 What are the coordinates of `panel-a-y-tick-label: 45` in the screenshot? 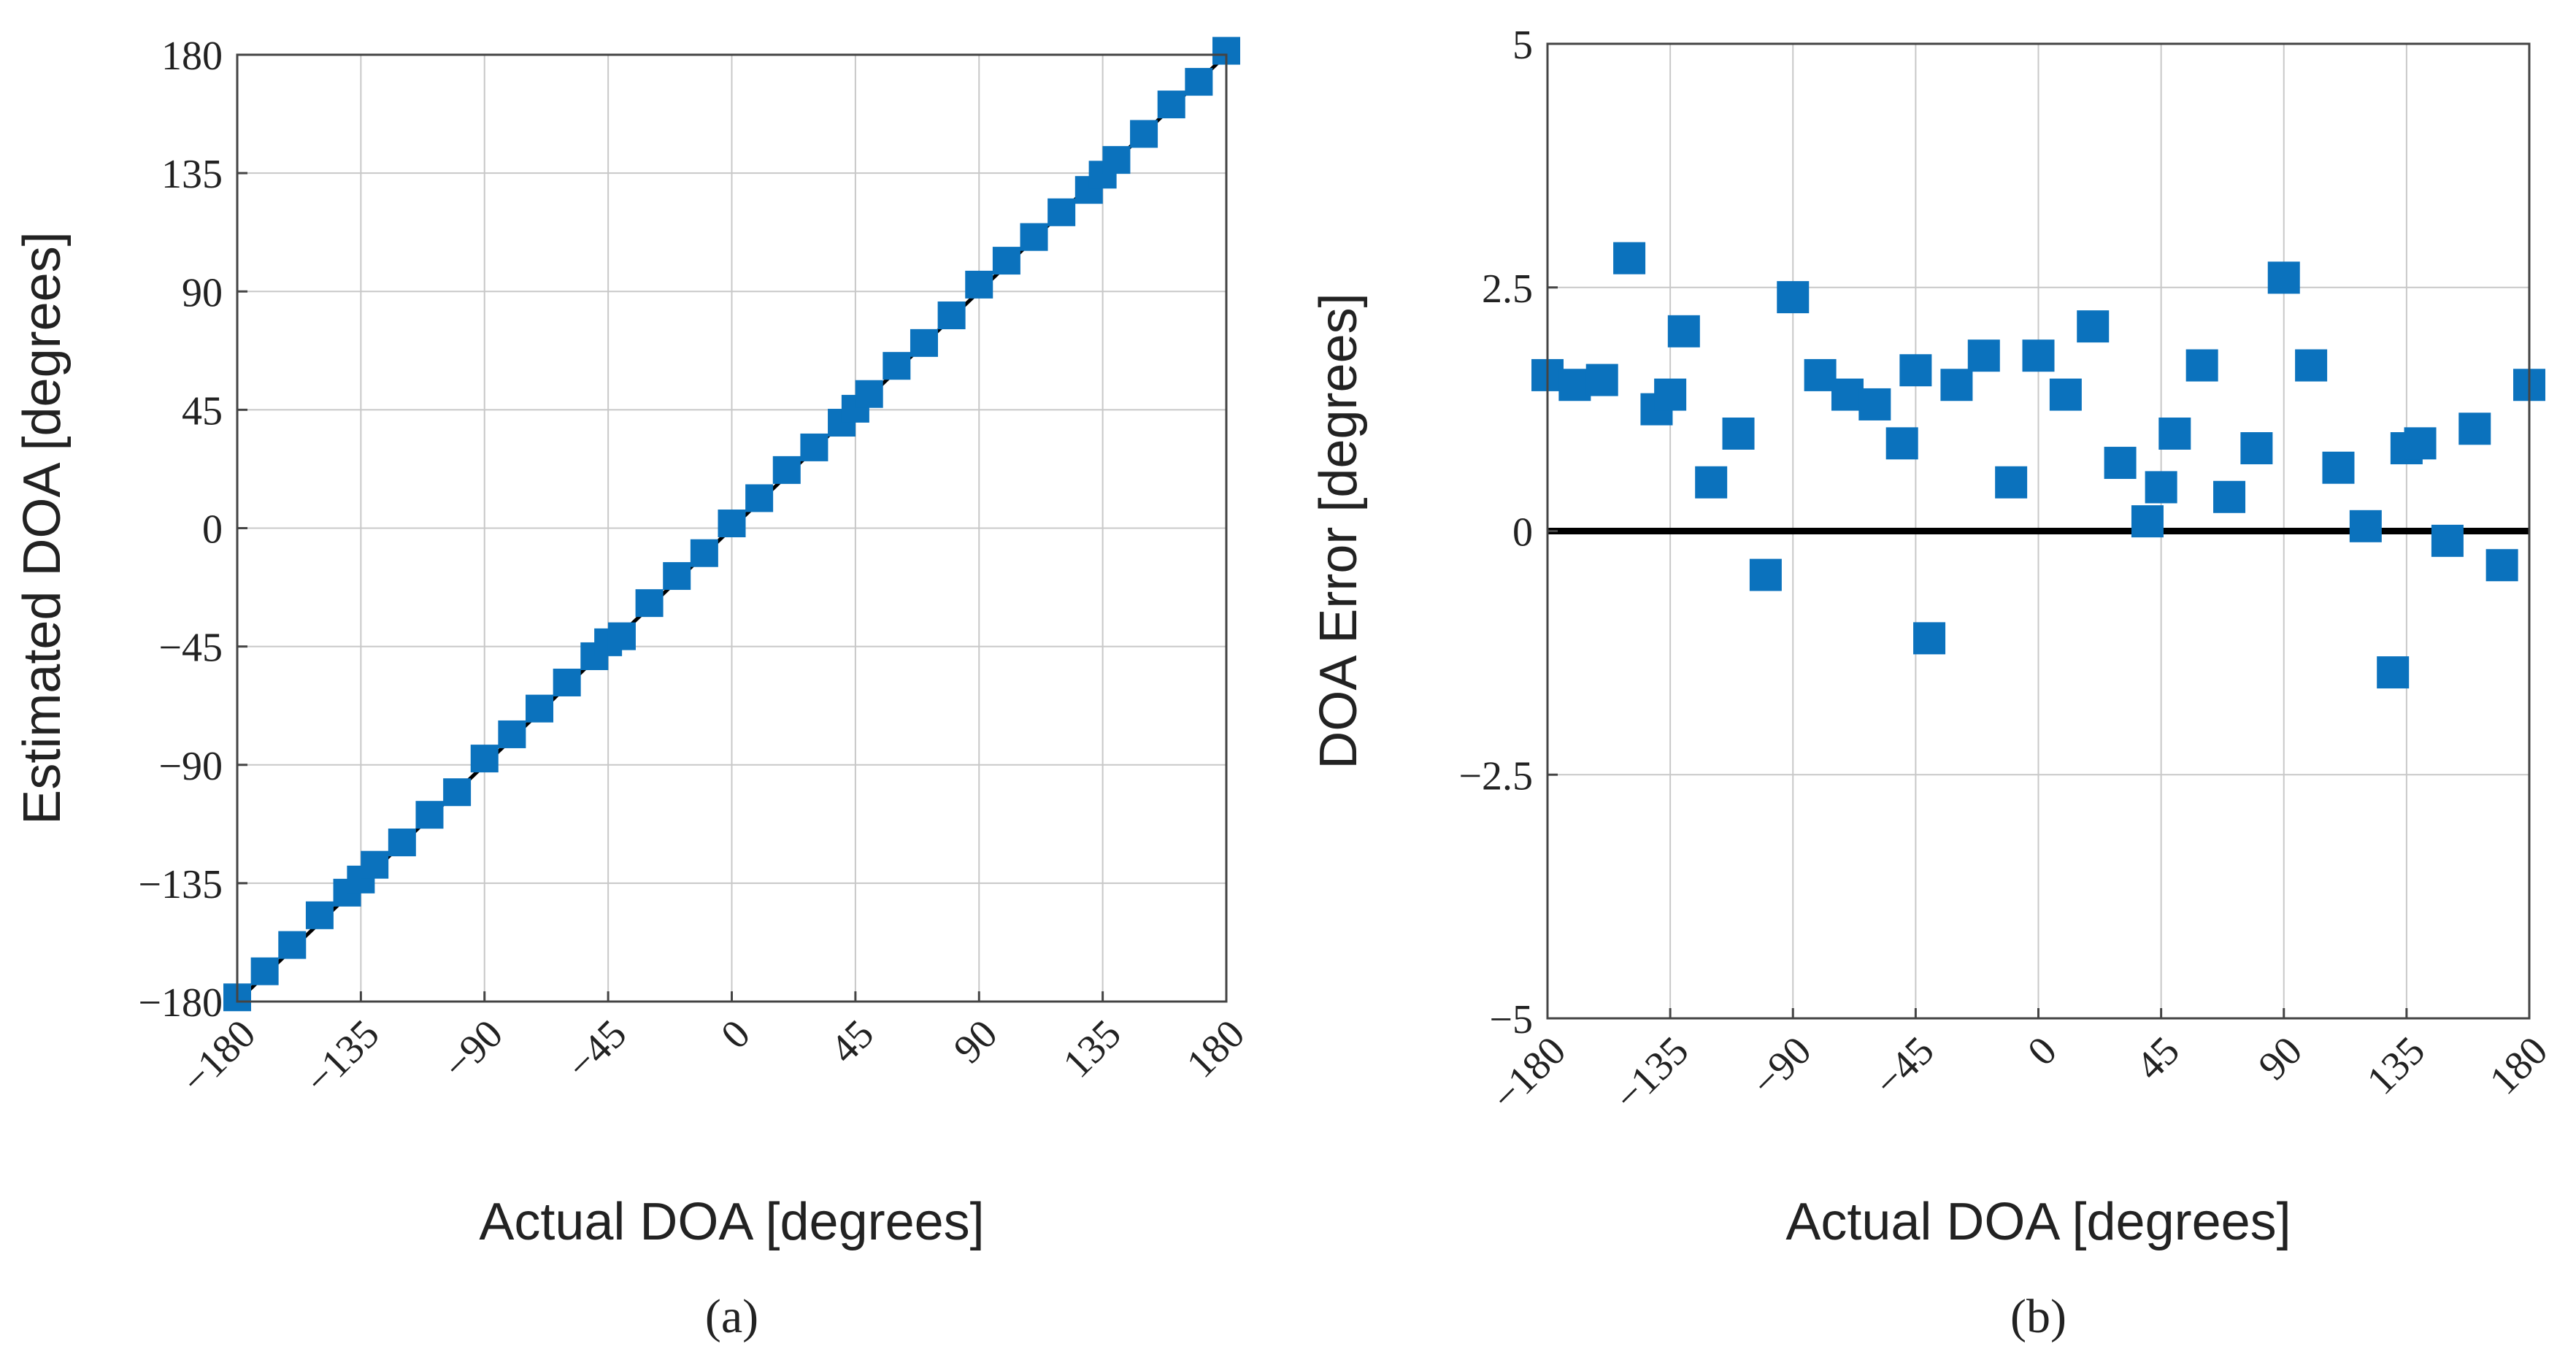 It's located at (202, 411).